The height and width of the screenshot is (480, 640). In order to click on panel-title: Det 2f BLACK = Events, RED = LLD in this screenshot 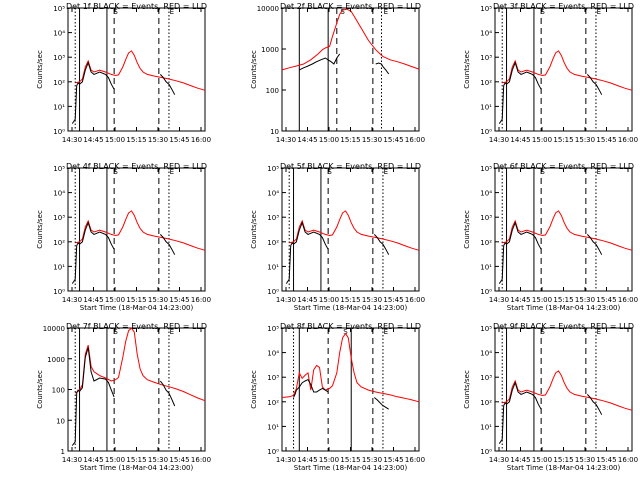, I will do `click(350, 6)`.